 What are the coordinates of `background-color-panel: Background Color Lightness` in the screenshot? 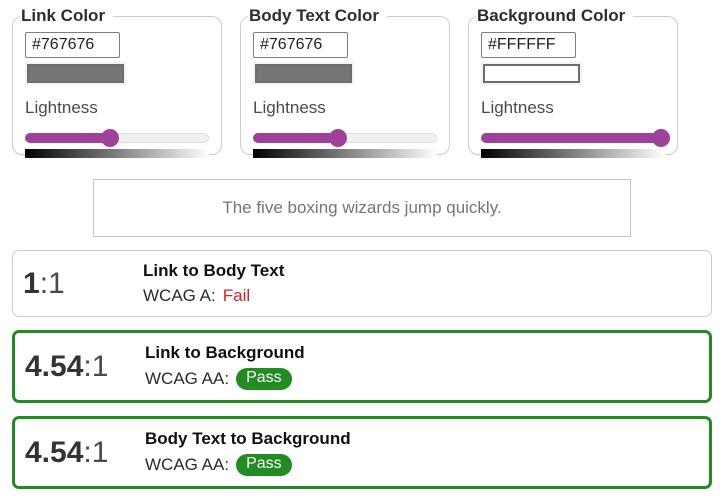 It's located at (573, 82).